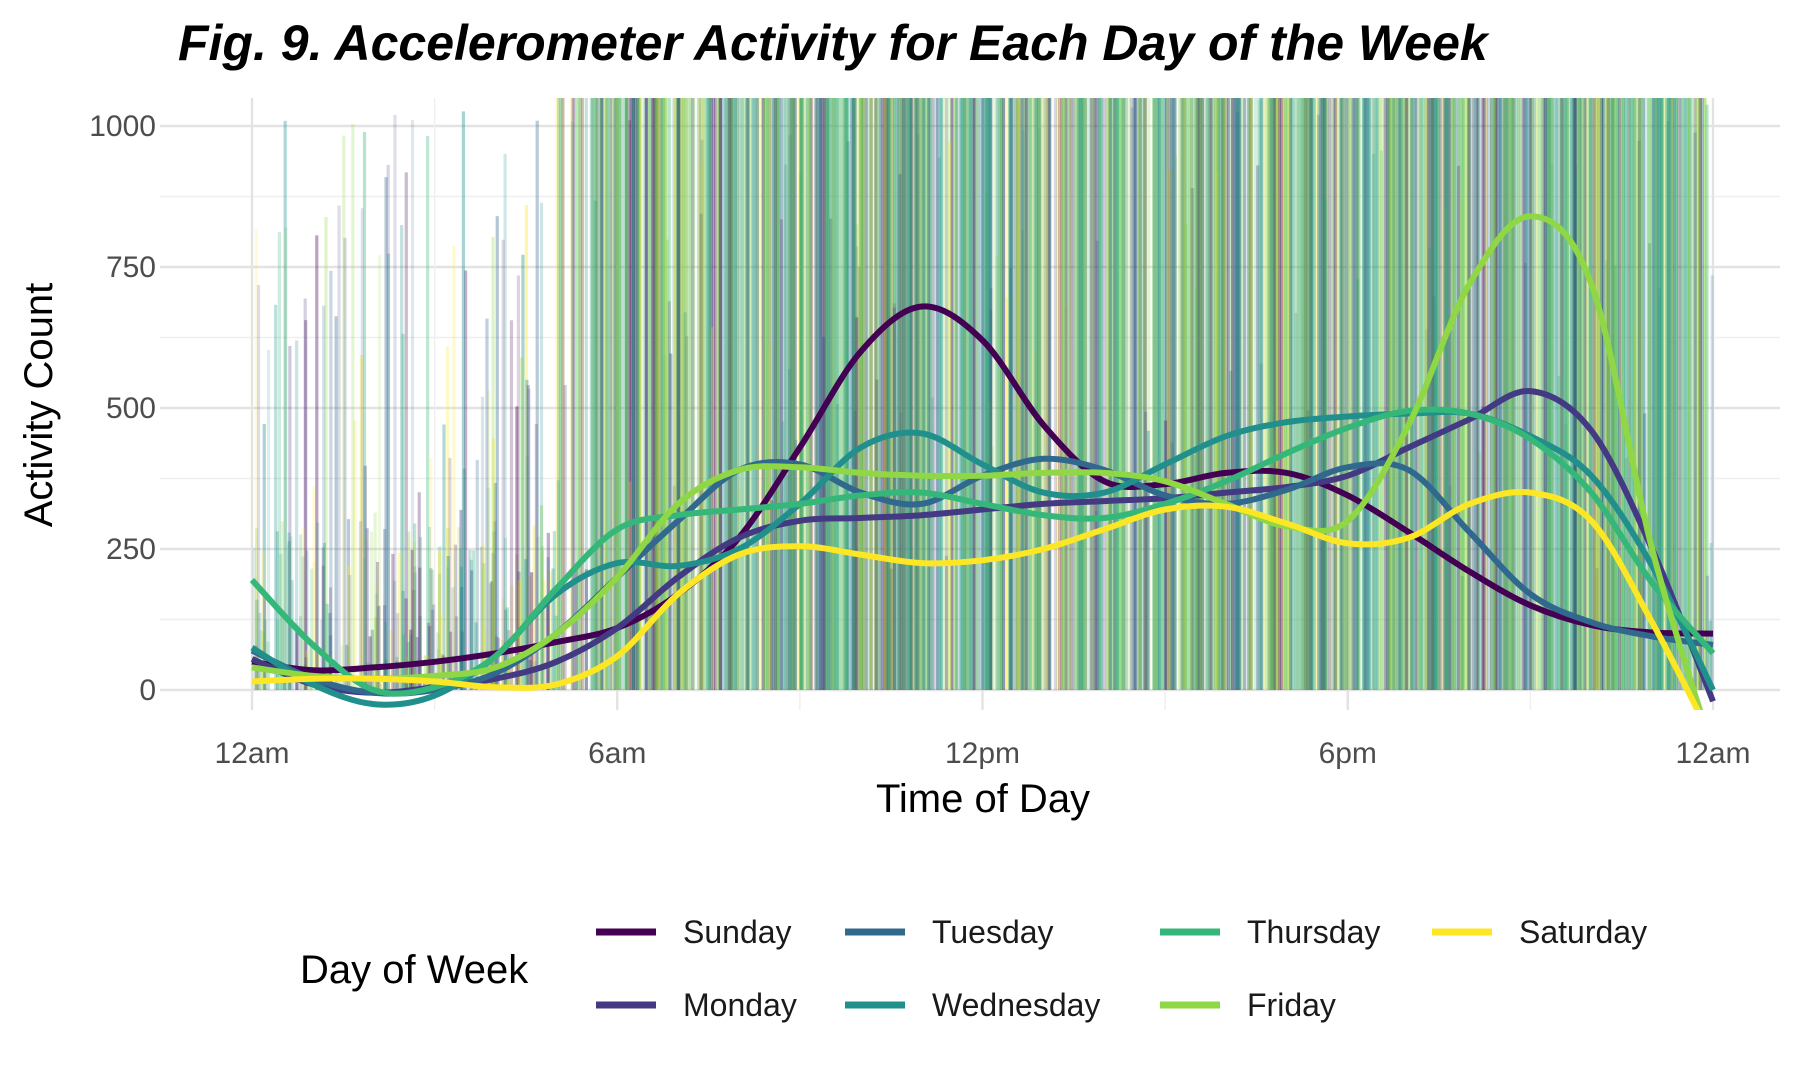  I want to click on y-axis-title: Activity Count, so click(39, 405).